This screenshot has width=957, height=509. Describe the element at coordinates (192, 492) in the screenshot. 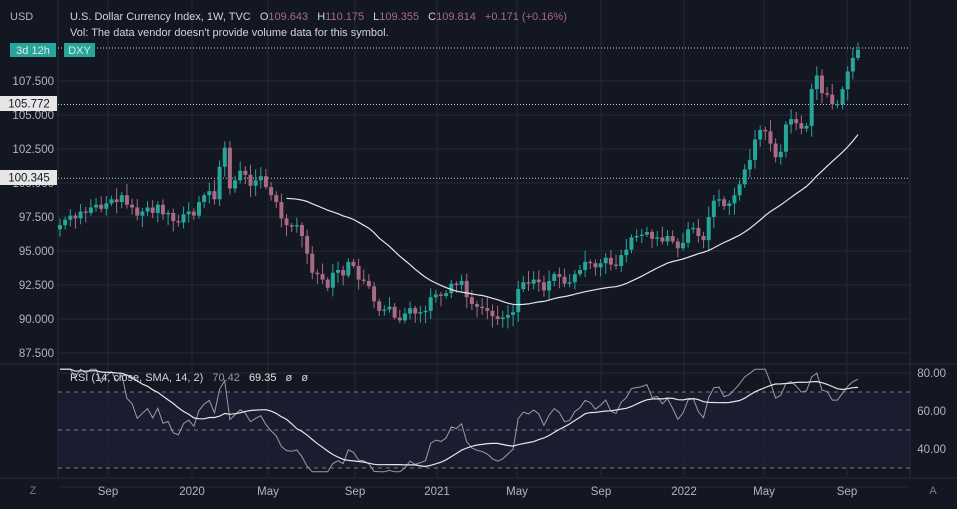

I see `time-tick-label: 2020` at that location.